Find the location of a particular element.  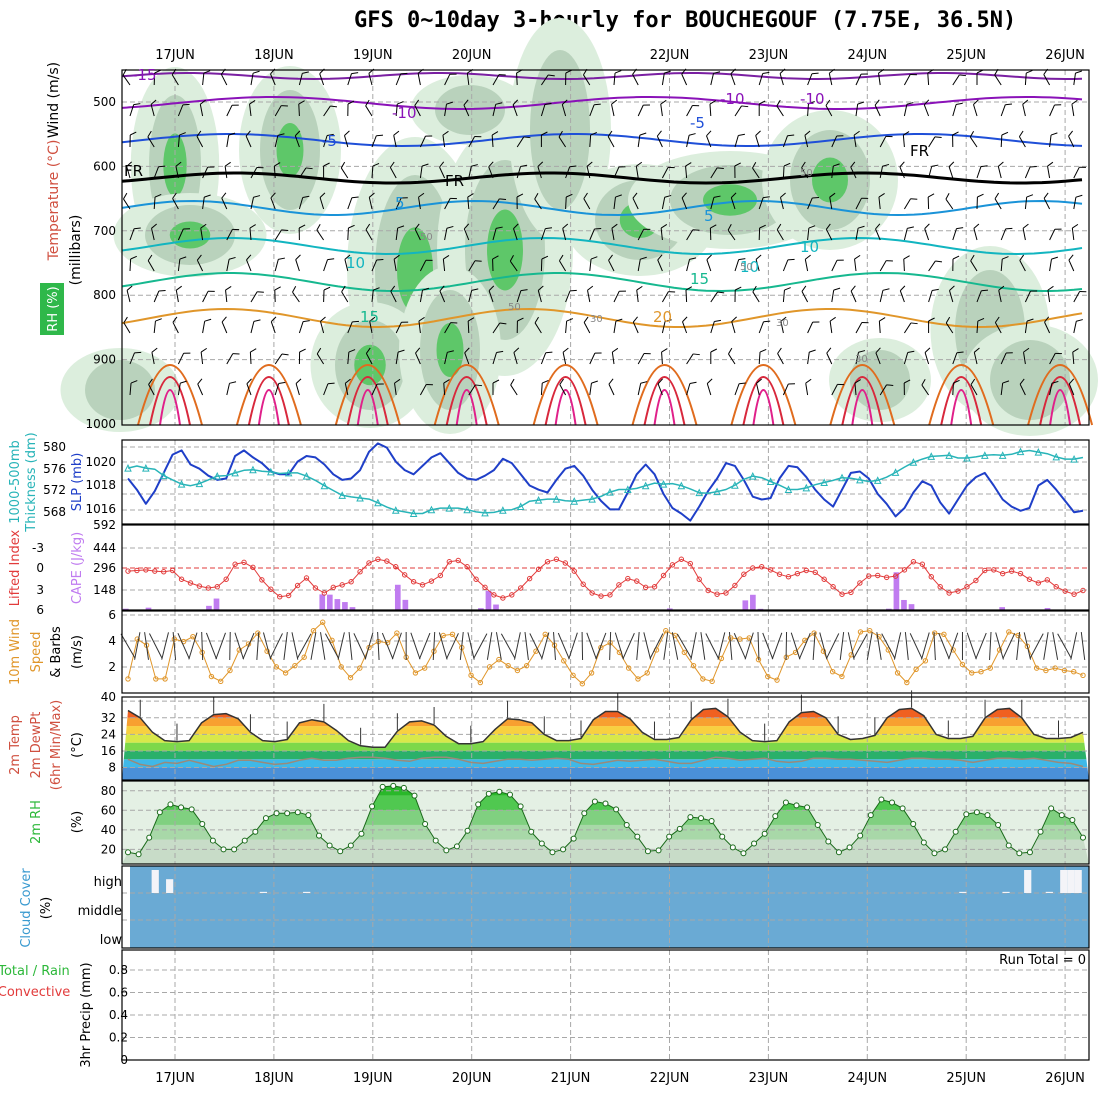

rh-tick-label: 20 is located at coordinates (108, 849).